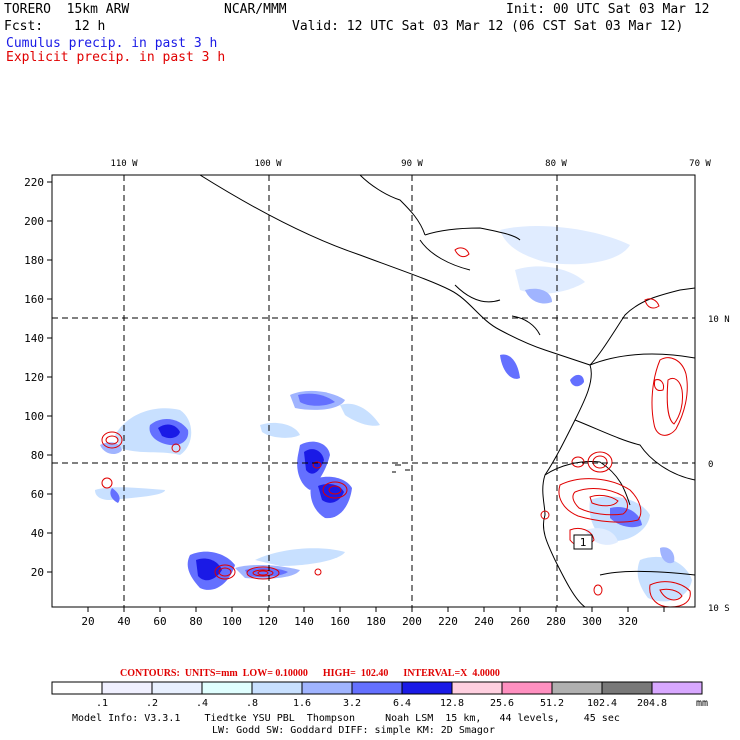 The width and height of the screenshot is (740, 740). I want to click on x-tick-label: 100, so click(232, 621).